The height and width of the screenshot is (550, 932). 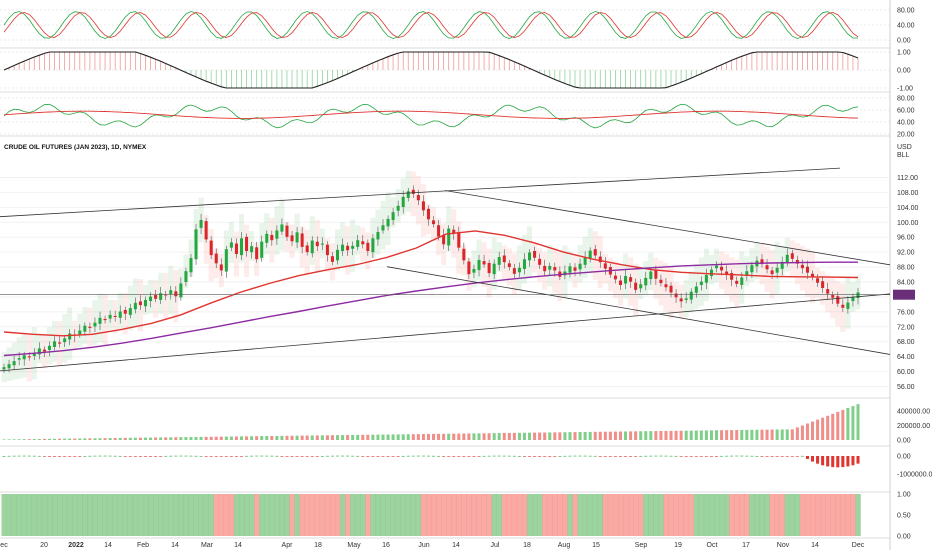 What do you see at coordinates (423, 545) in the screenshot?
I see `time-tick-label: Jun` at bounding box center [423, 545].